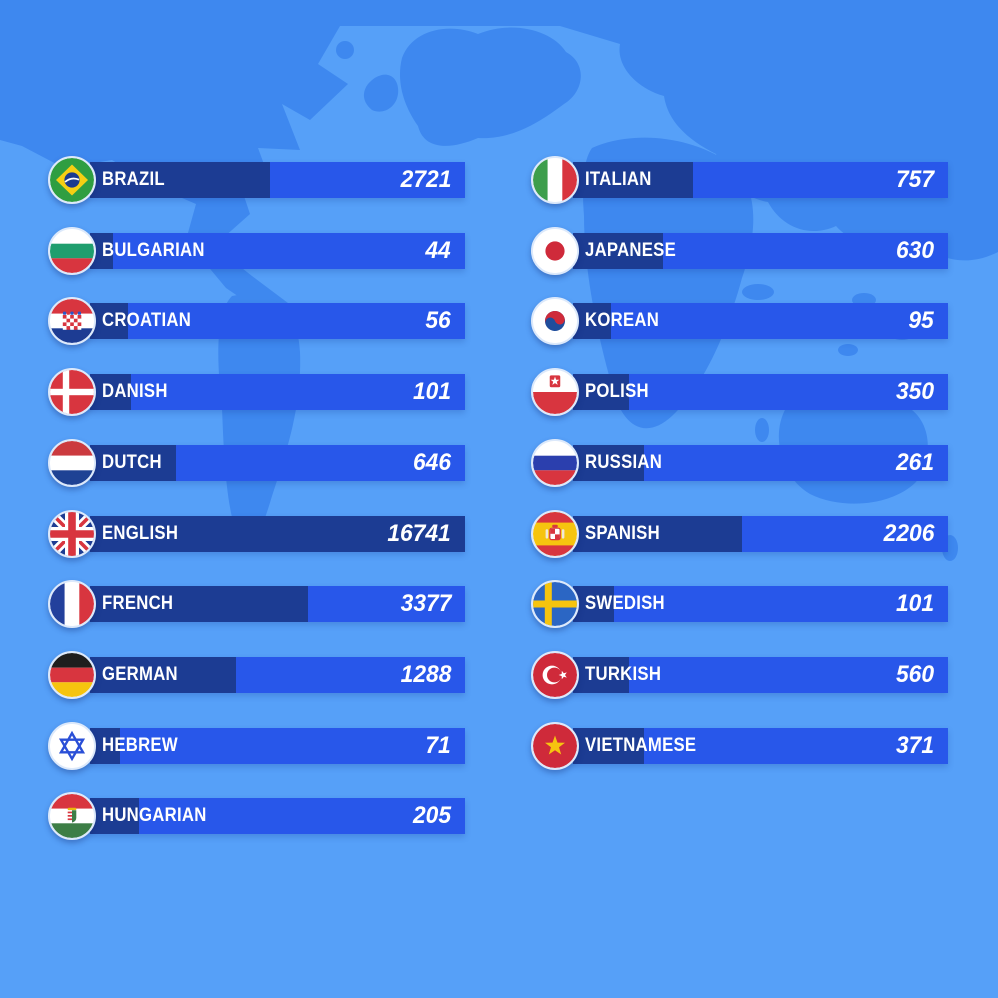 This screenshot has height=998, width=998. What do you see at coordinates (431, 816) in the screenshot?
I see `language-value: 205` at bounding box center [431, 816].